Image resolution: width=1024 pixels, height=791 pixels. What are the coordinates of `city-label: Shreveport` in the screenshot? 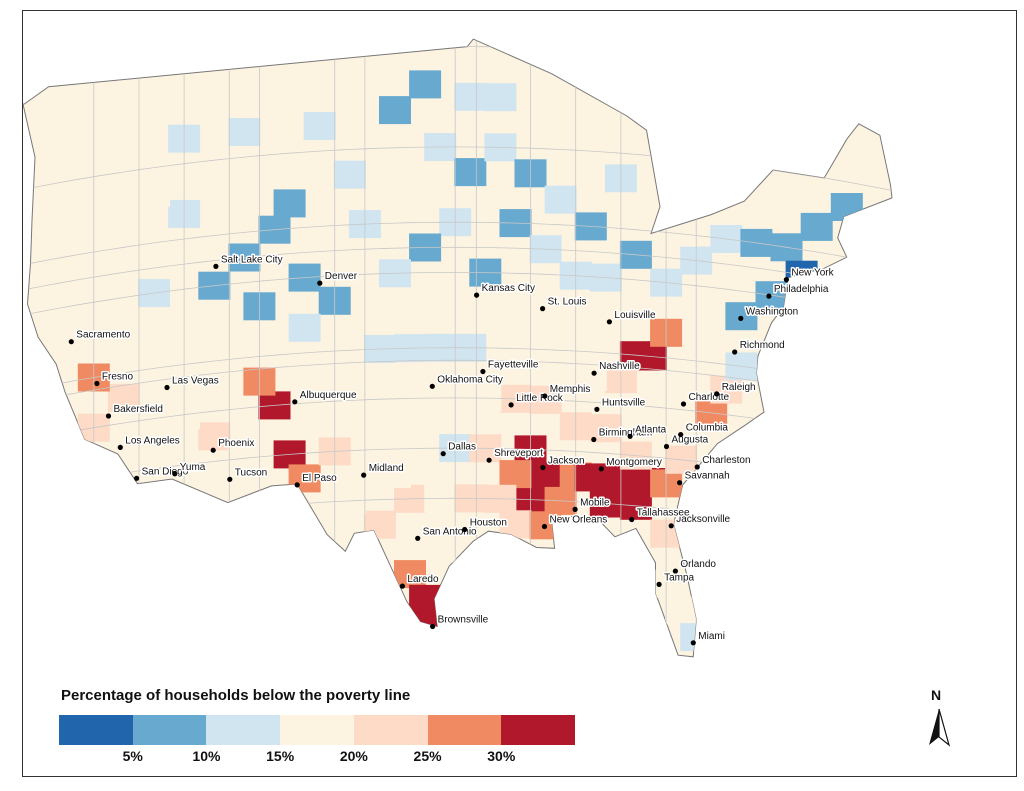 It's located at (518, 453).